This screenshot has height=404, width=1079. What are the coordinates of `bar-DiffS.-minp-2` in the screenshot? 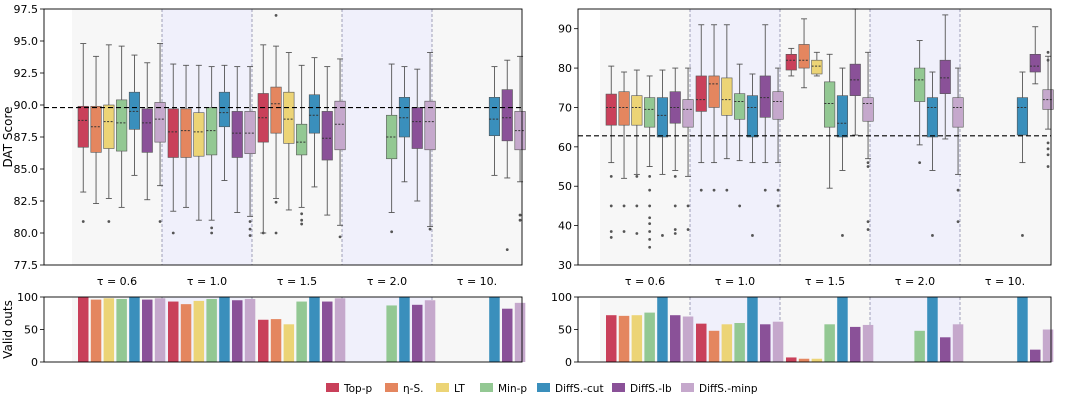 It's located at (340, 330).